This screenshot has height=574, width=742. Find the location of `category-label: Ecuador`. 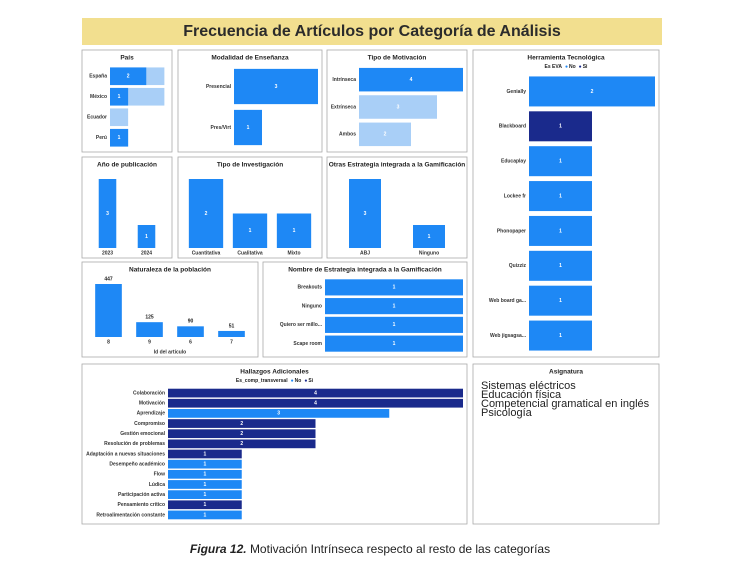

category-label: Ecuador is located at coordinates (97, 118).